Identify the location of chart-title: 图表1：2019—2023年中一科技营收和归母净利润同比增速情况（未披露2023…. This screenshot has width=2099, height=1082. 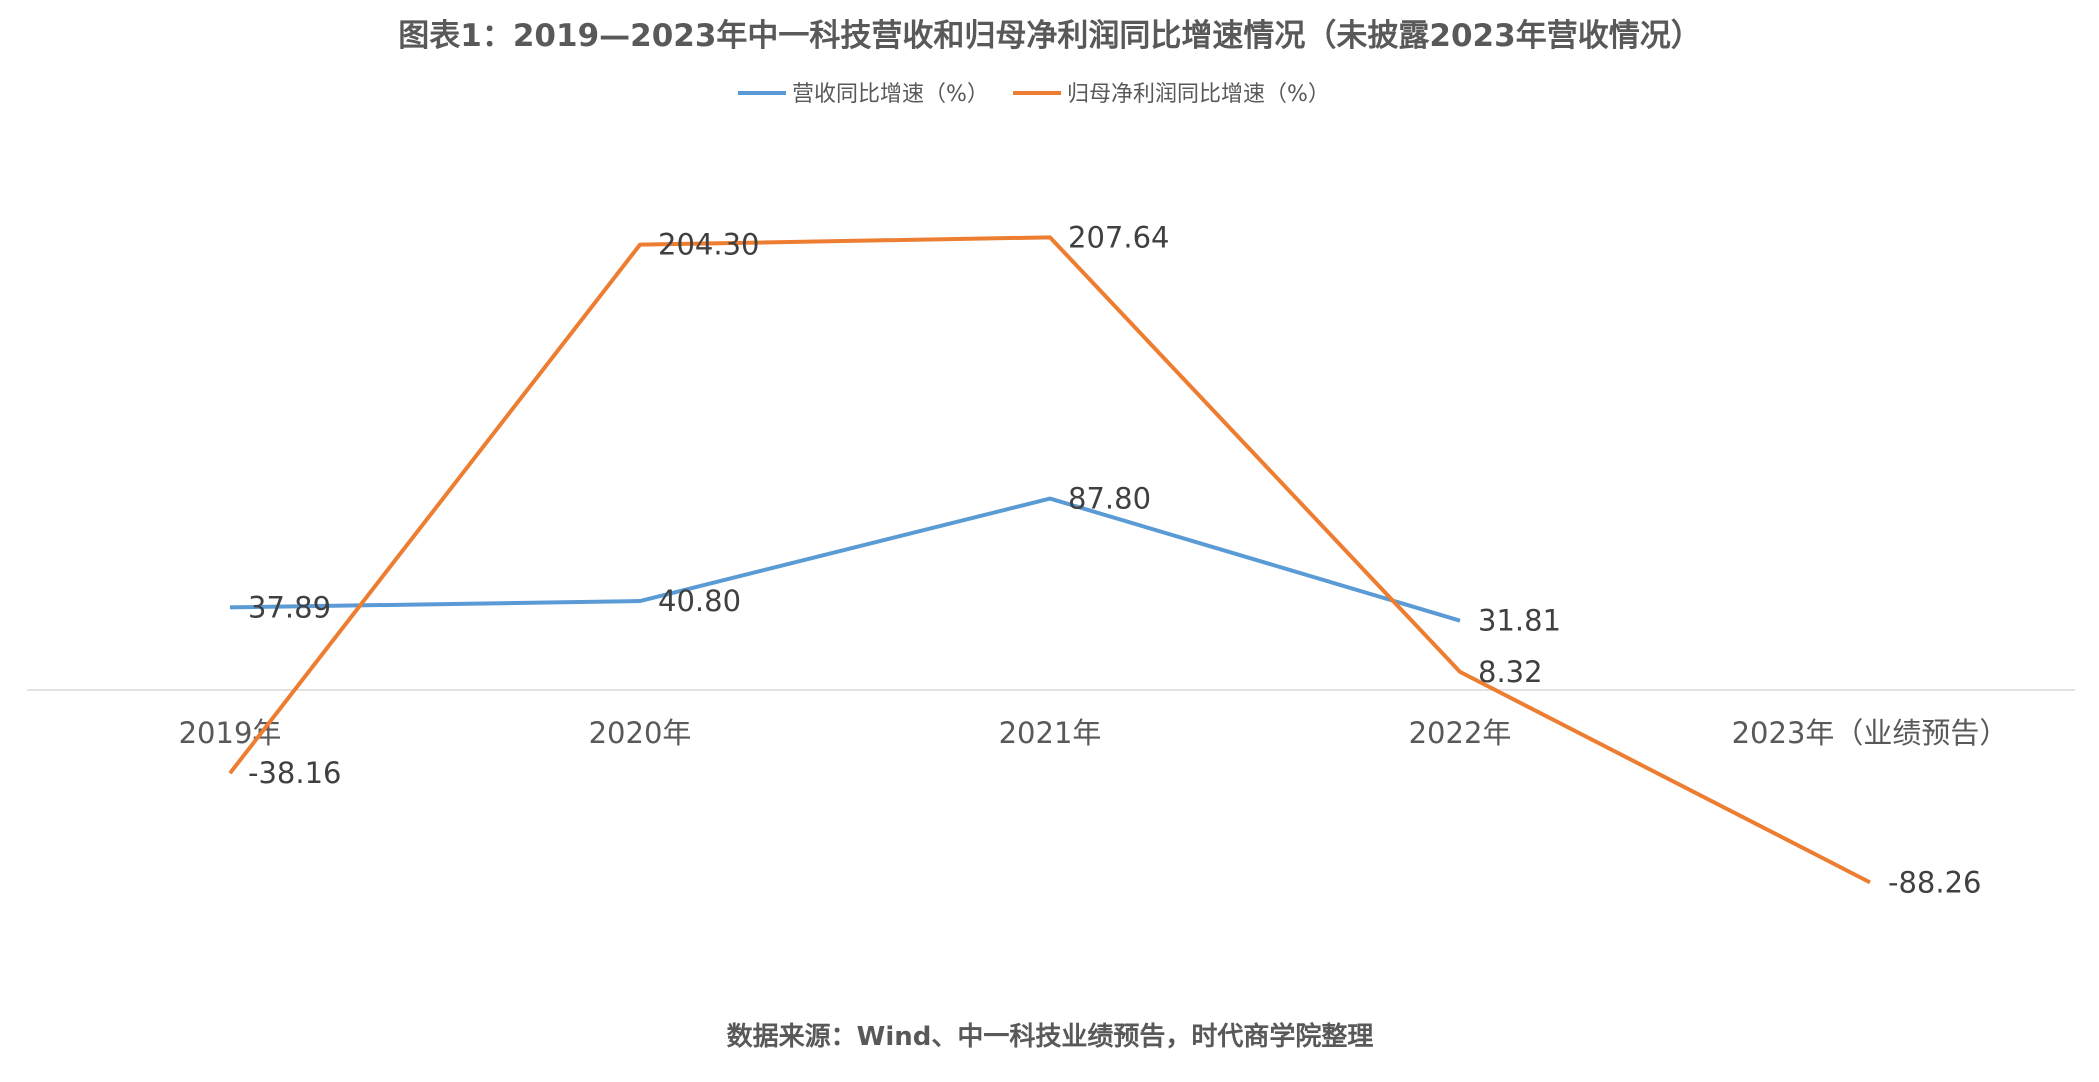
(1049, 36).